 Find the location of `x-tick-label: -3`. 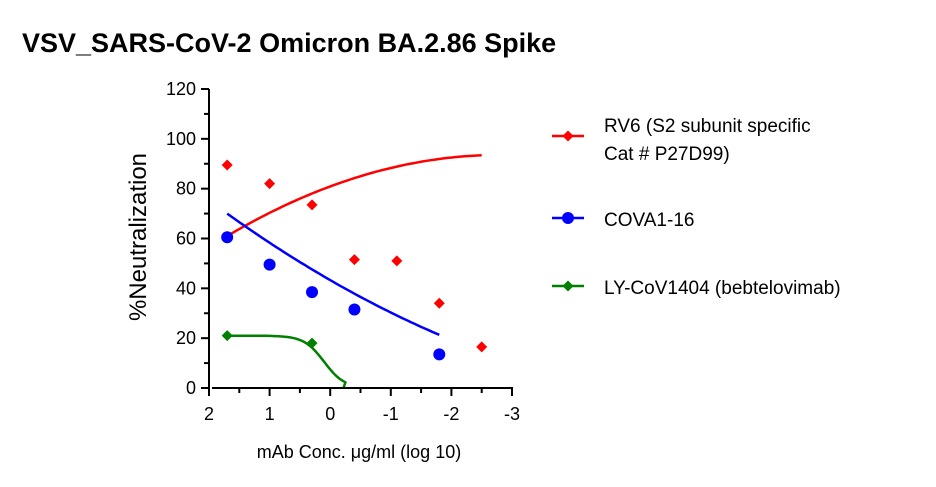

x-tick-label: -3 is located at coordinates (512, 414).